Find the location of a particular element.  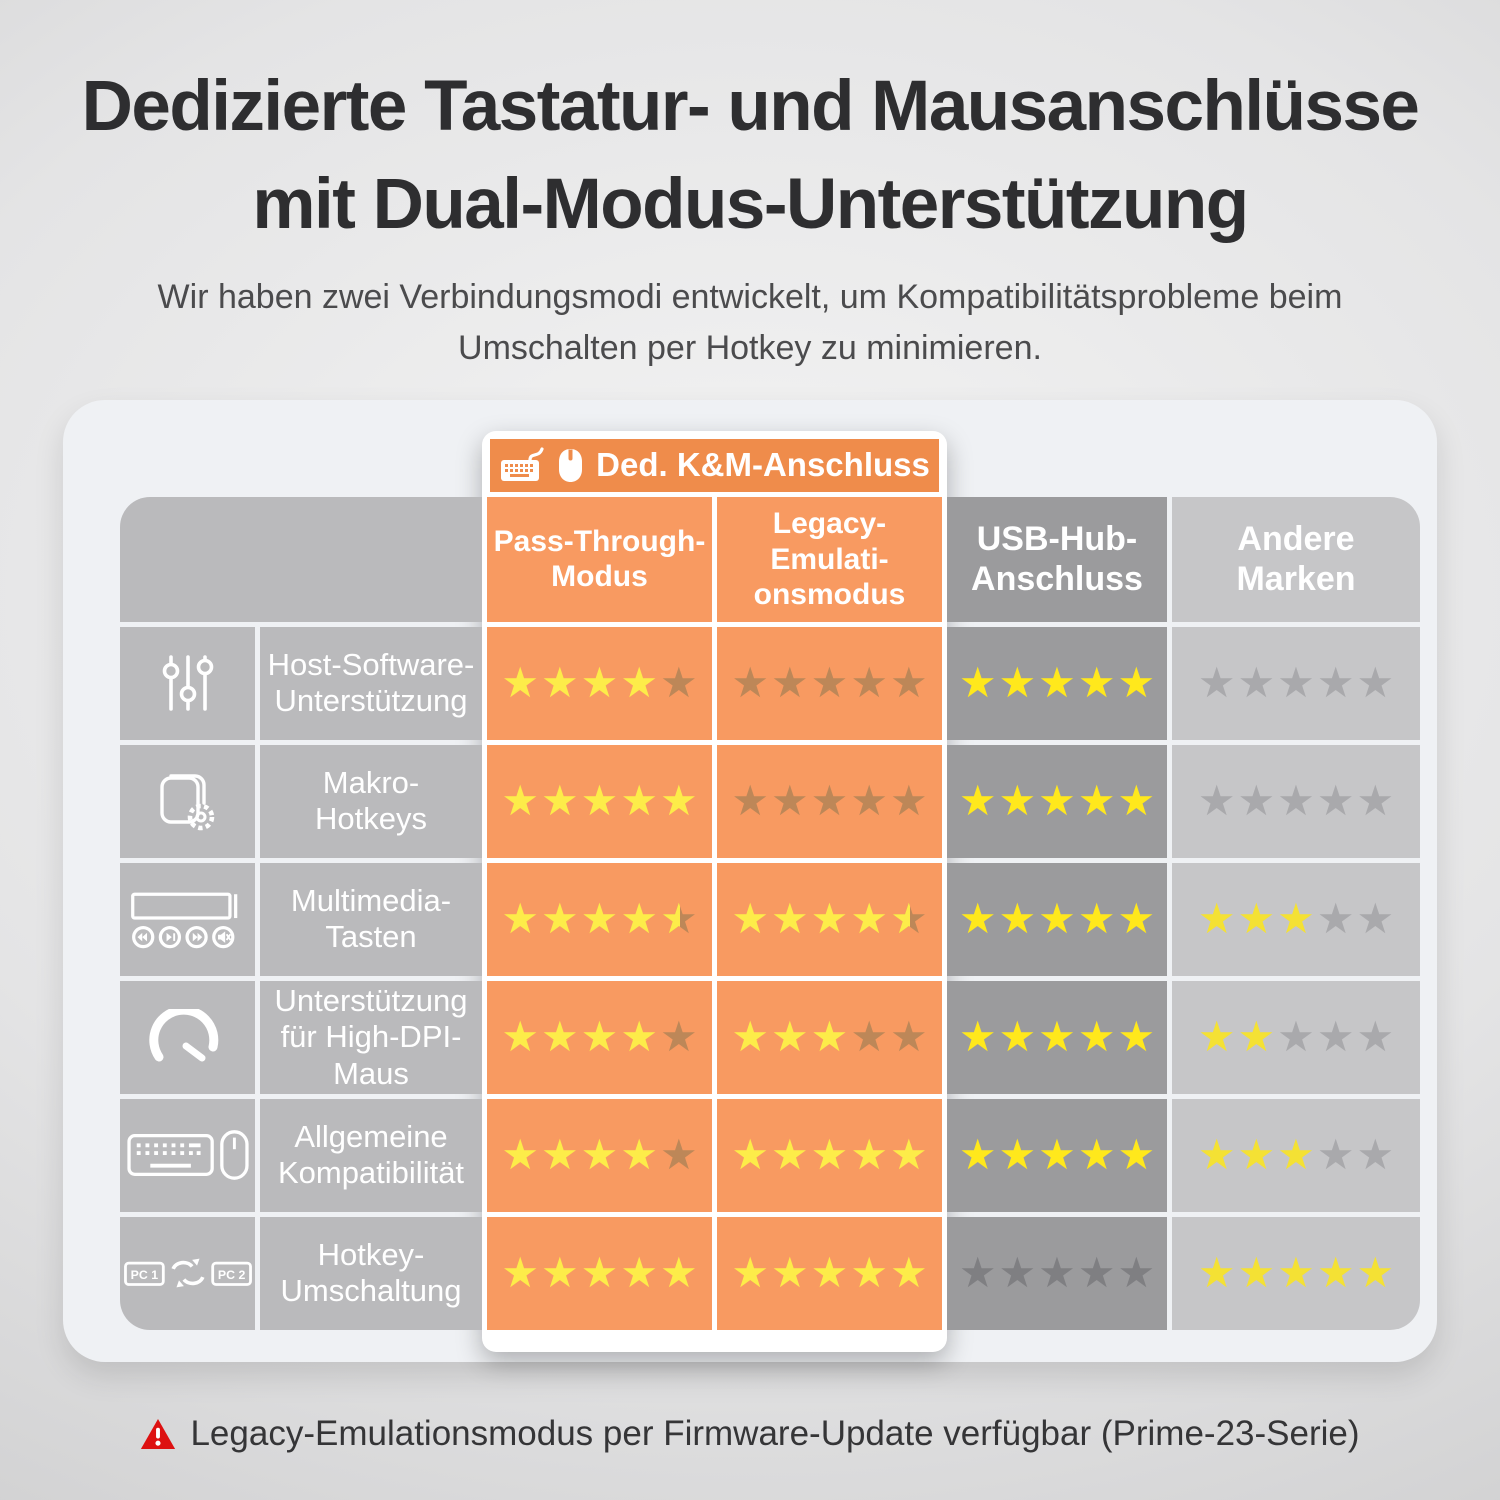

table-corner-blank is located at coordinates (301, 559).